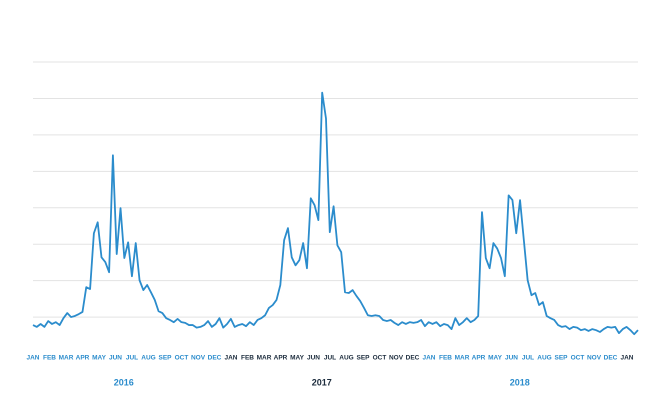 This screenshot has width=664, height=401. Describe the element at coordinates (322, 382) in the screenshot. I see `year-label: 2017` at that location.